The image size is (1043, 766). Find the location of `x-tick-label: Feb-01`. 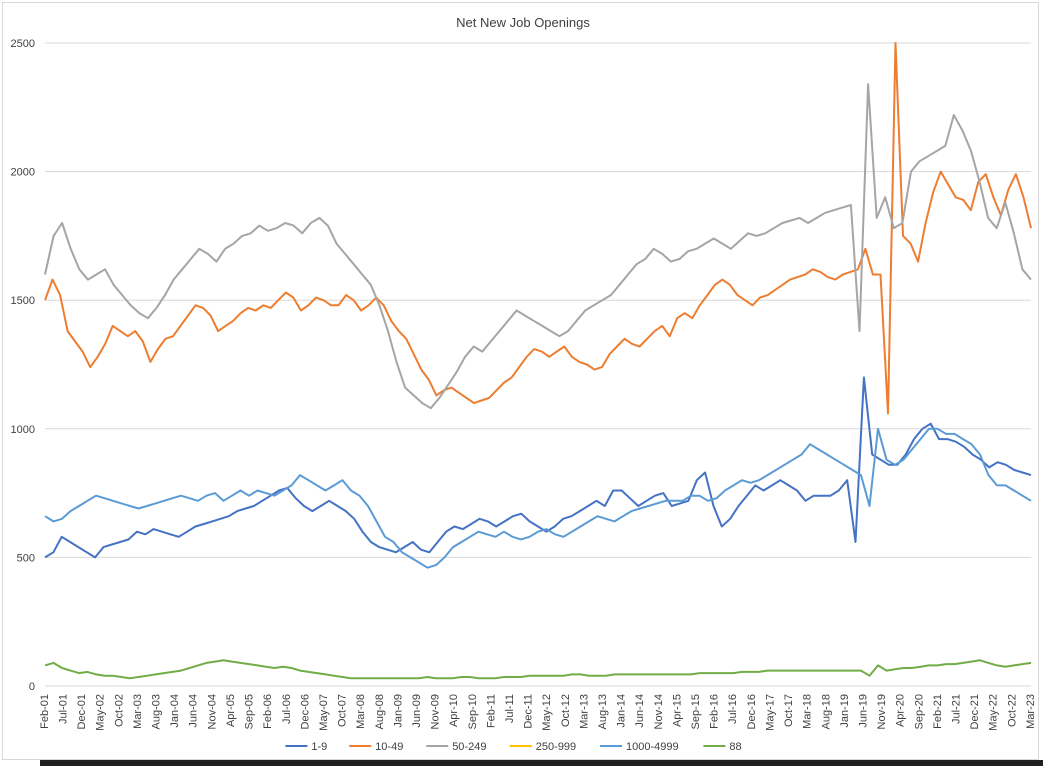

x-tick-label: Feb-01 is located at coordinates (45, 711).